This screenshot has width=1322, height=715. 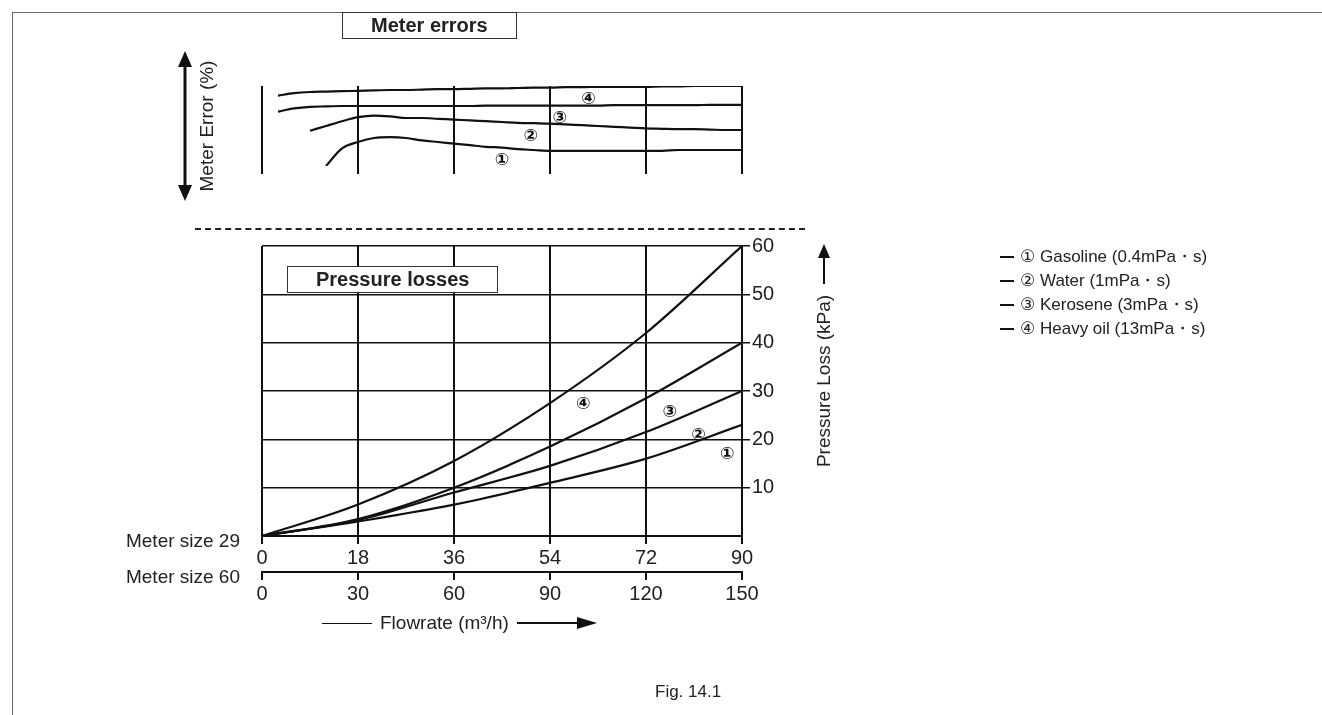 I want to click on x2-tick-label: 90, so click(x=550, y=592).